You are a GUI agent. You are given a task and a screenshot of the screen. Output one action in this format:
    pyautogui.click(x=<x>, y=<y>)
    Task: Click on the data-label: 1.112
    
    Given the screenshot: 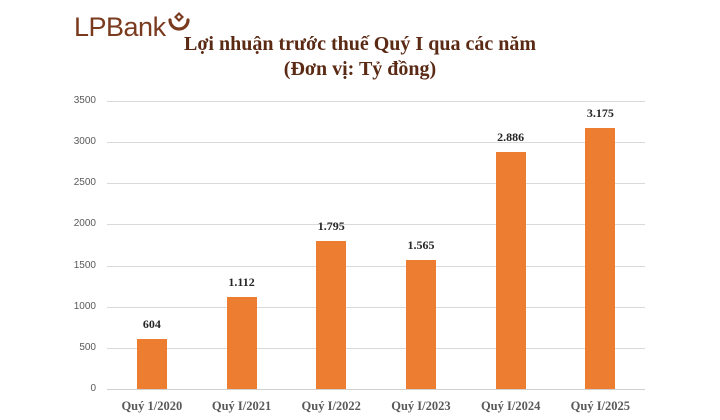 What is the action you would take?
    pyautogui.click(x=241, y=282)
    